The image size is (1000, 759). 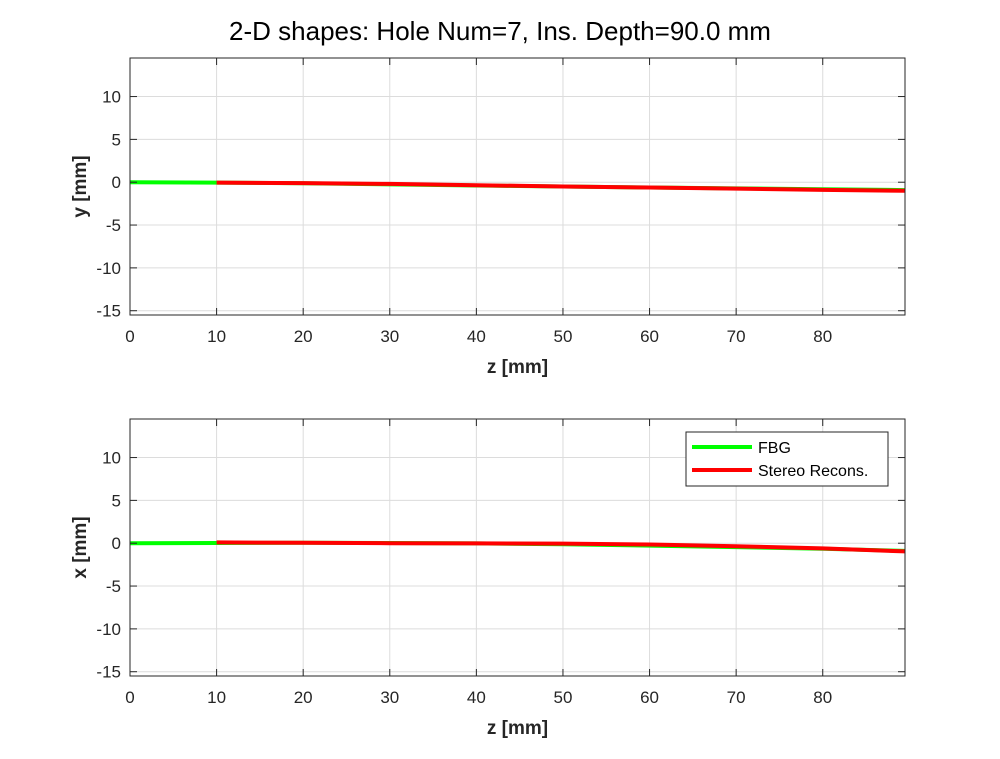 I want to click on y-axis-label: y [mm], so click(x=80, y=186).